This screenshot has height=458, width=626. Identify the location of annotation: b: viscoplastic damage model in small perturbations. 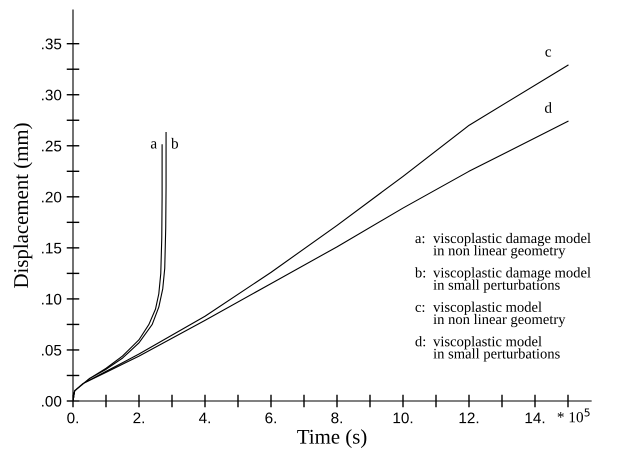
(502, 280).